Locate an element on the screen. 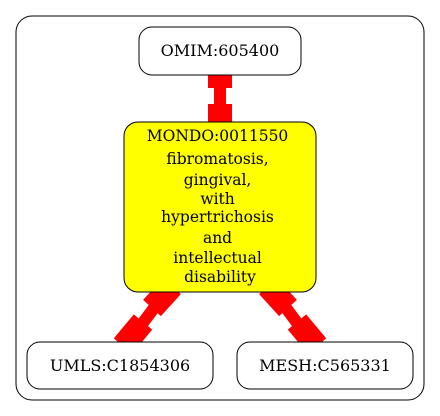 The image size is (440, 416). edge-top-center is located at coordinates (220, 96).